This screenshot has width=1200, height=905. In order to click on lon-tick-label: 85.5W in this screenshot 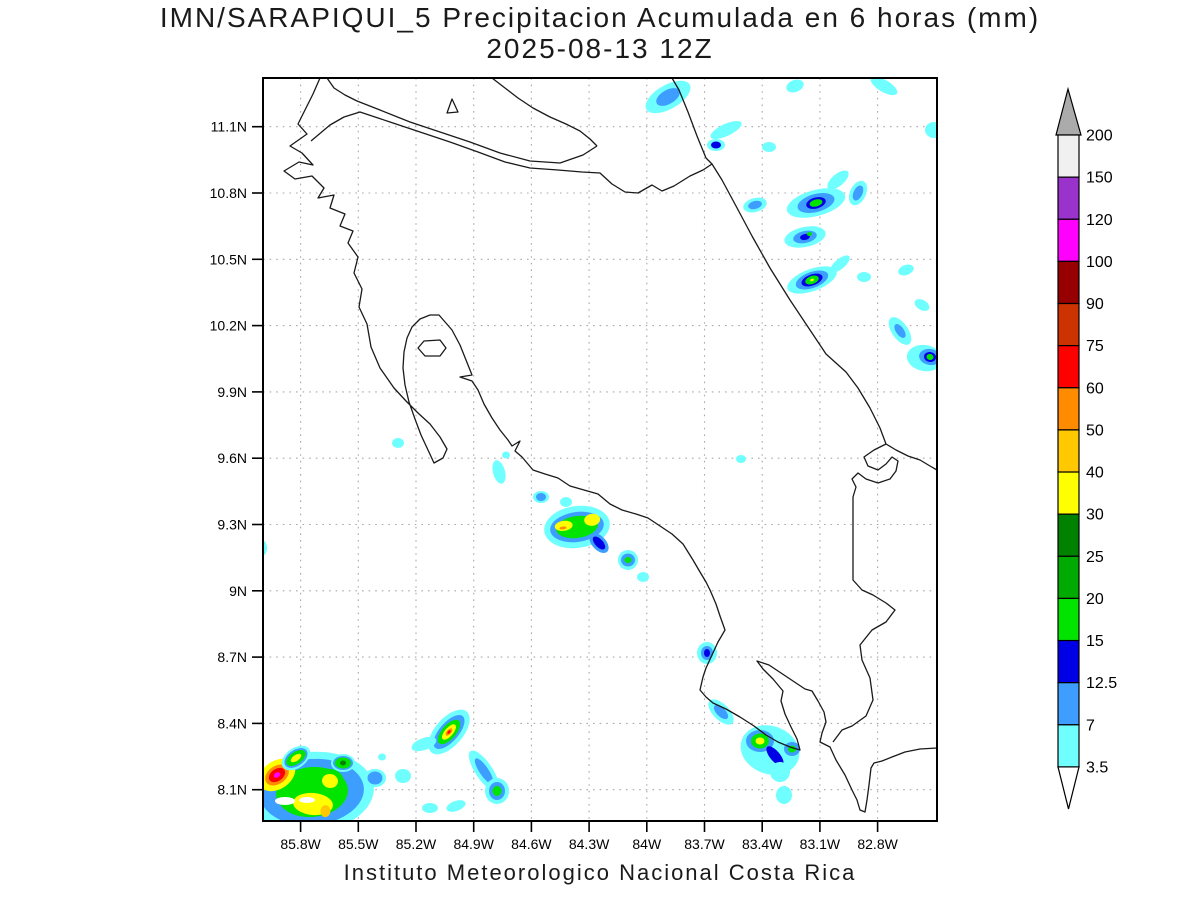, I will do `click(358, 844)`.